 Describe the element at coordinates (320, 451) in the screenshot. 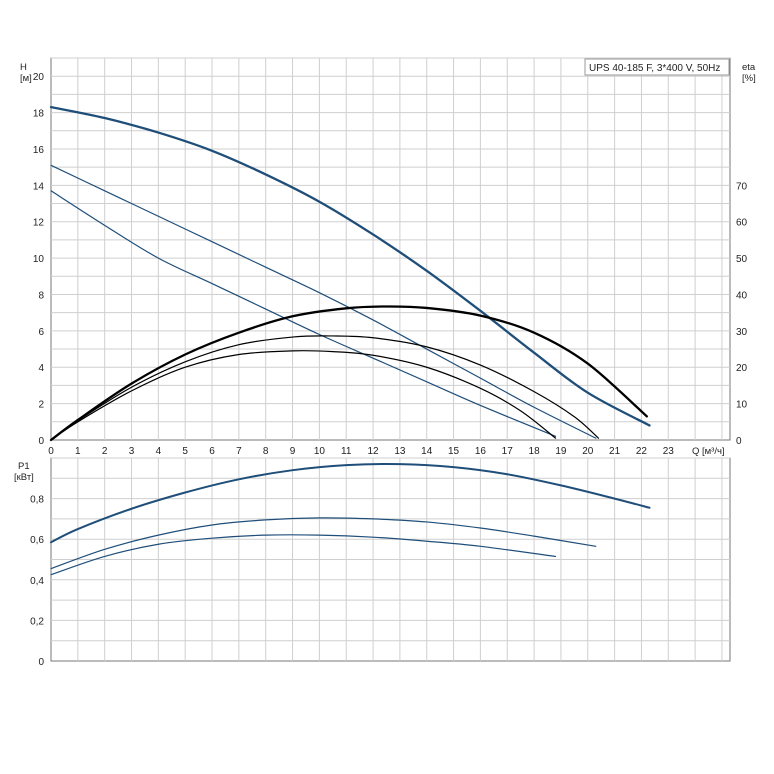

I see `q-tick-label: 10` at that location.